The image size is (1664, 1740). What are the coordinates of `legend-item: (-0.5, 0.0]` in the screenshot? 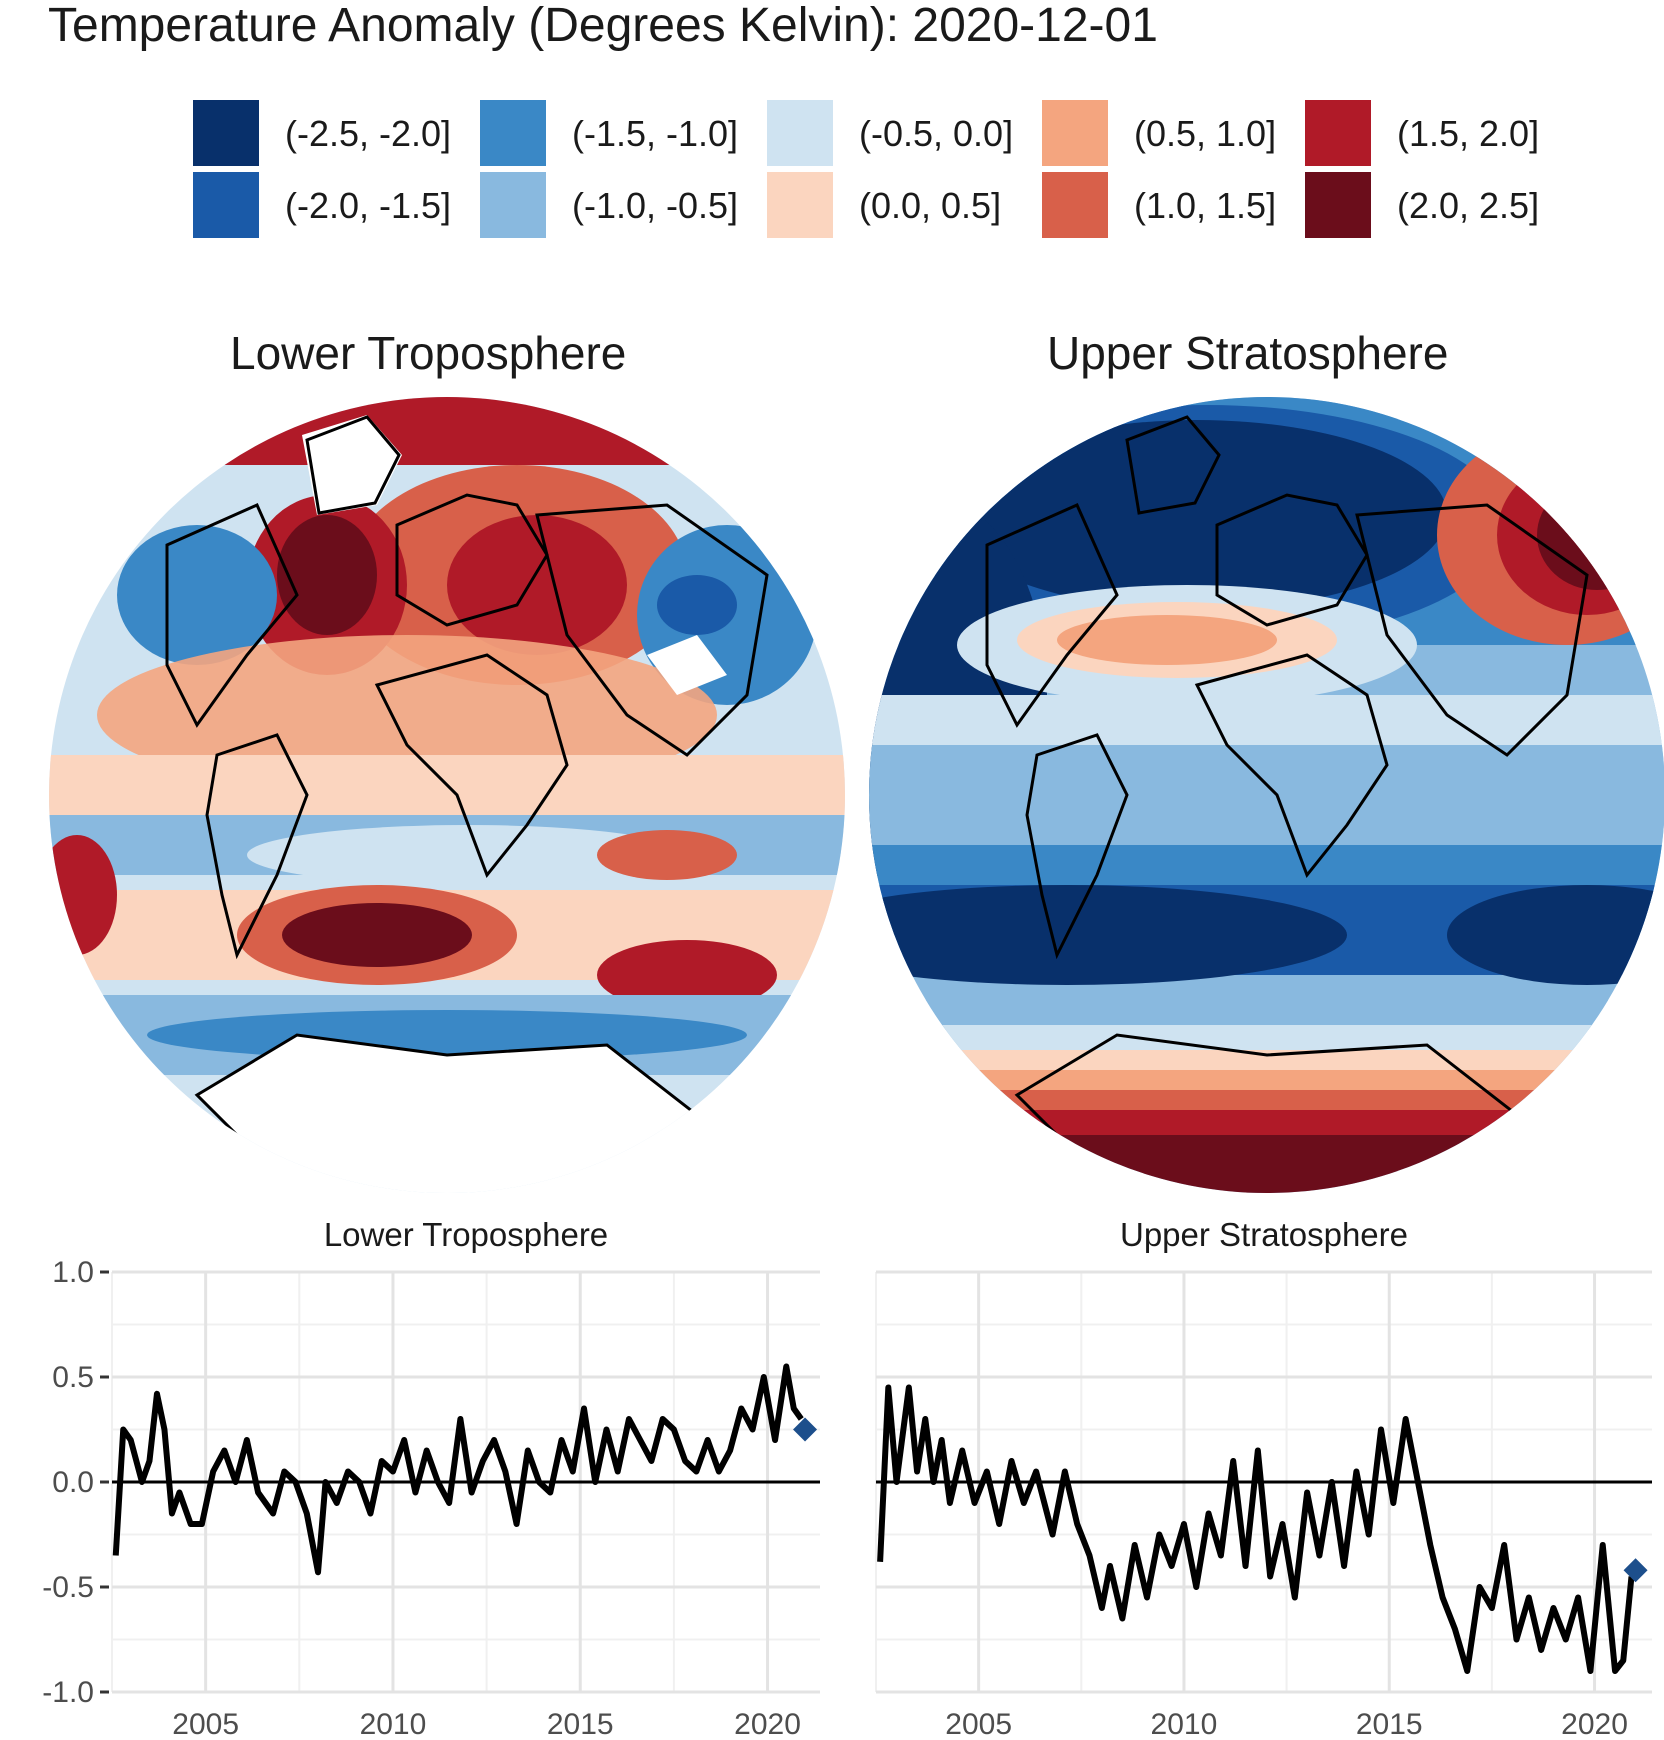 It's located at (907, 133).